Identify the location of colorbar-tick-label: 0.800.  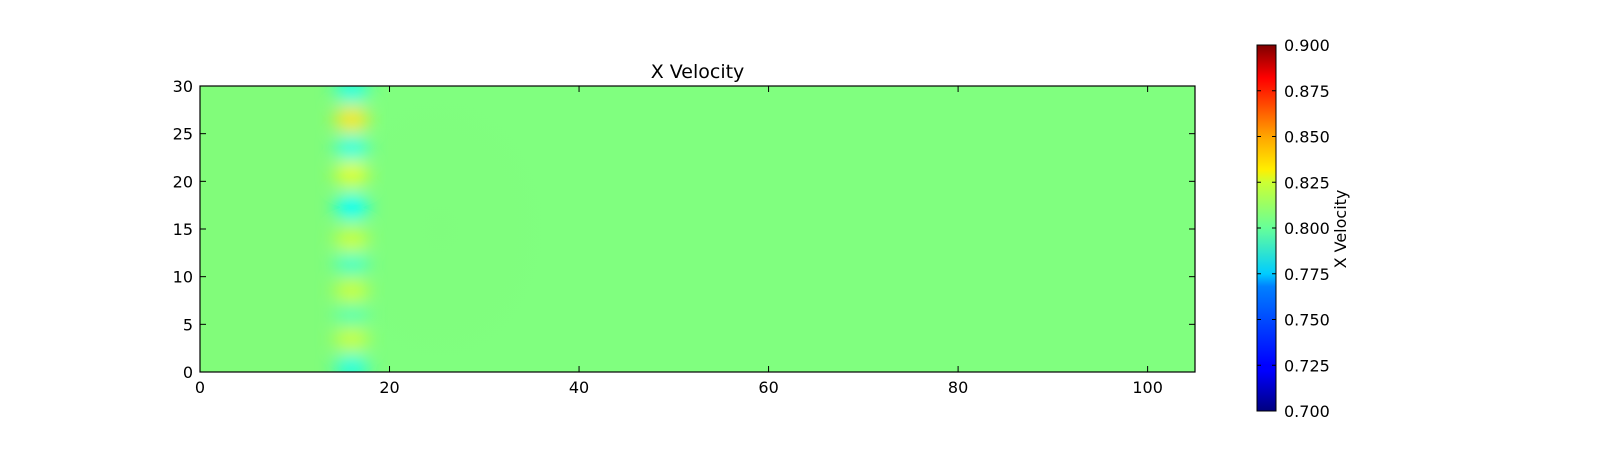
(1307, 228).